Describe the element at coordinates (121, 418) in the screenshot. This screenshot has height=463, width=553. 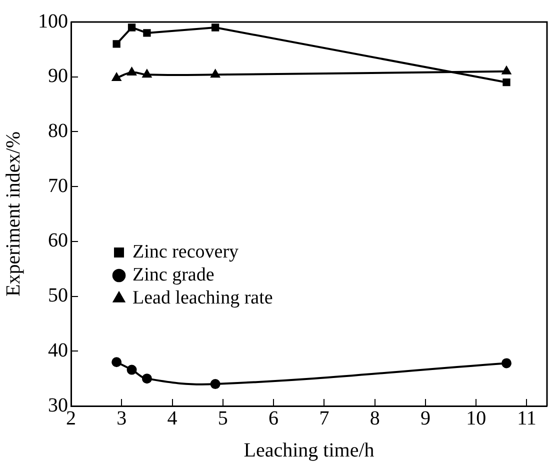
I see `x-tick-label: 3` at that location.